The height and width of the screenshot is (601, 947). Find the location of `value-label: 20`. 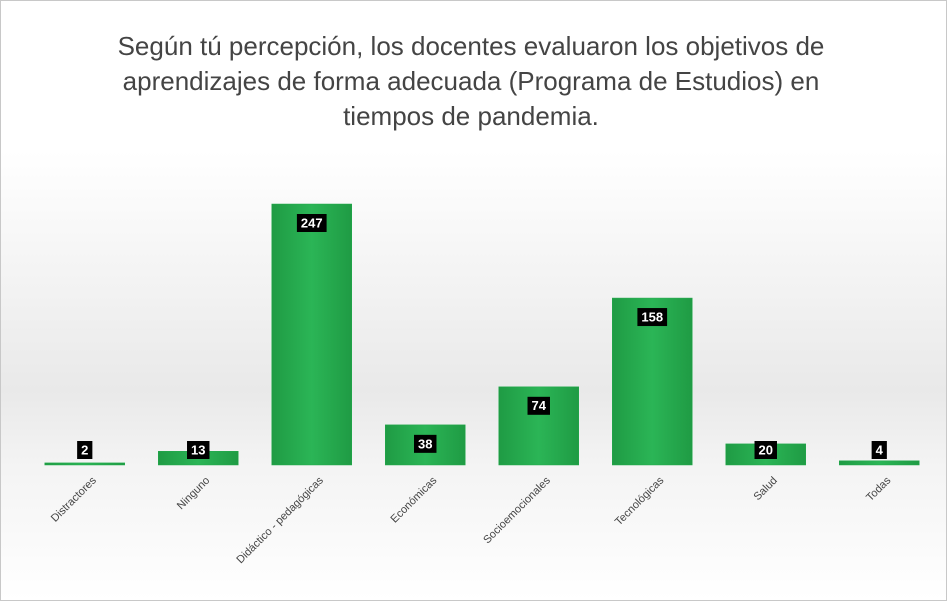

value-label: 20 is located at coordinates (766, 449).